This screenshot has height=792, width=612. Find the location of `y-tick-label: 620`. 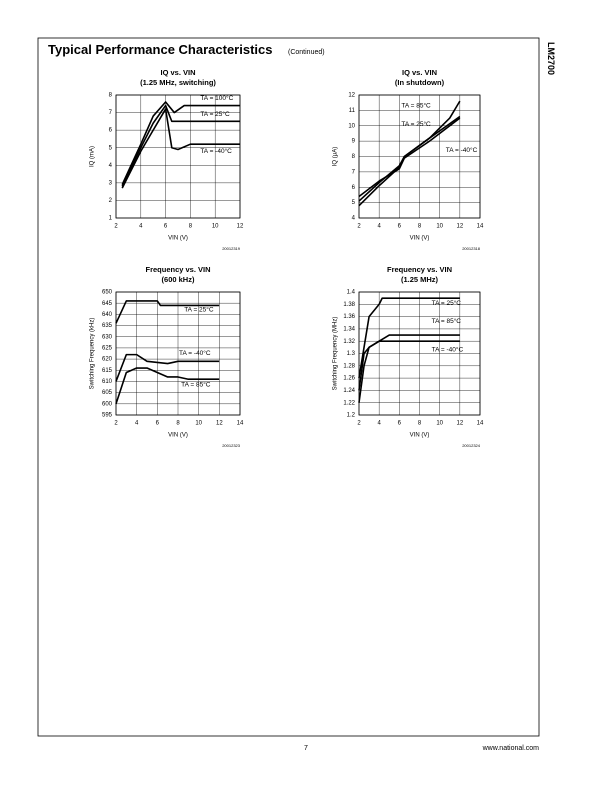

y-tick-label: 620 is located at coordinates (107, 360).